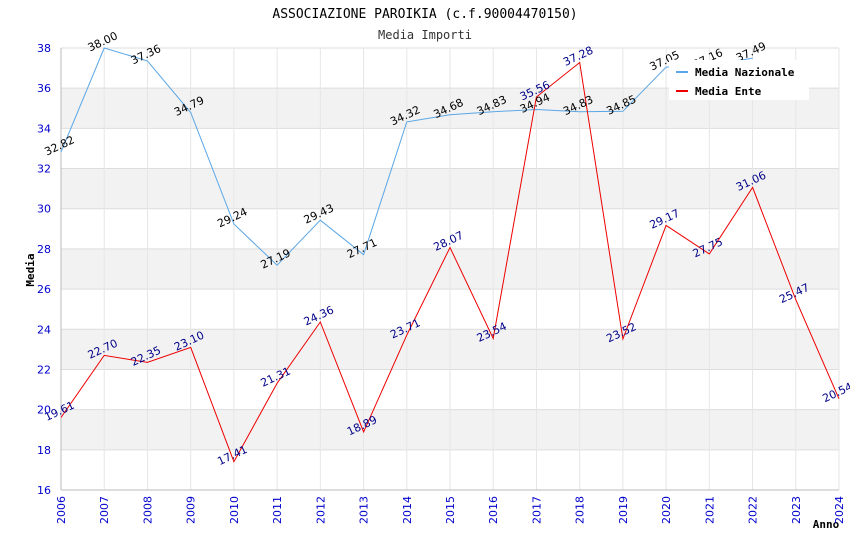 This screenshot has width=850, height=550. What do you see at coordinates (745, 72) in the screenshot?
I see `legend-label: Media Nazionale` at bounding box center [745, 72].